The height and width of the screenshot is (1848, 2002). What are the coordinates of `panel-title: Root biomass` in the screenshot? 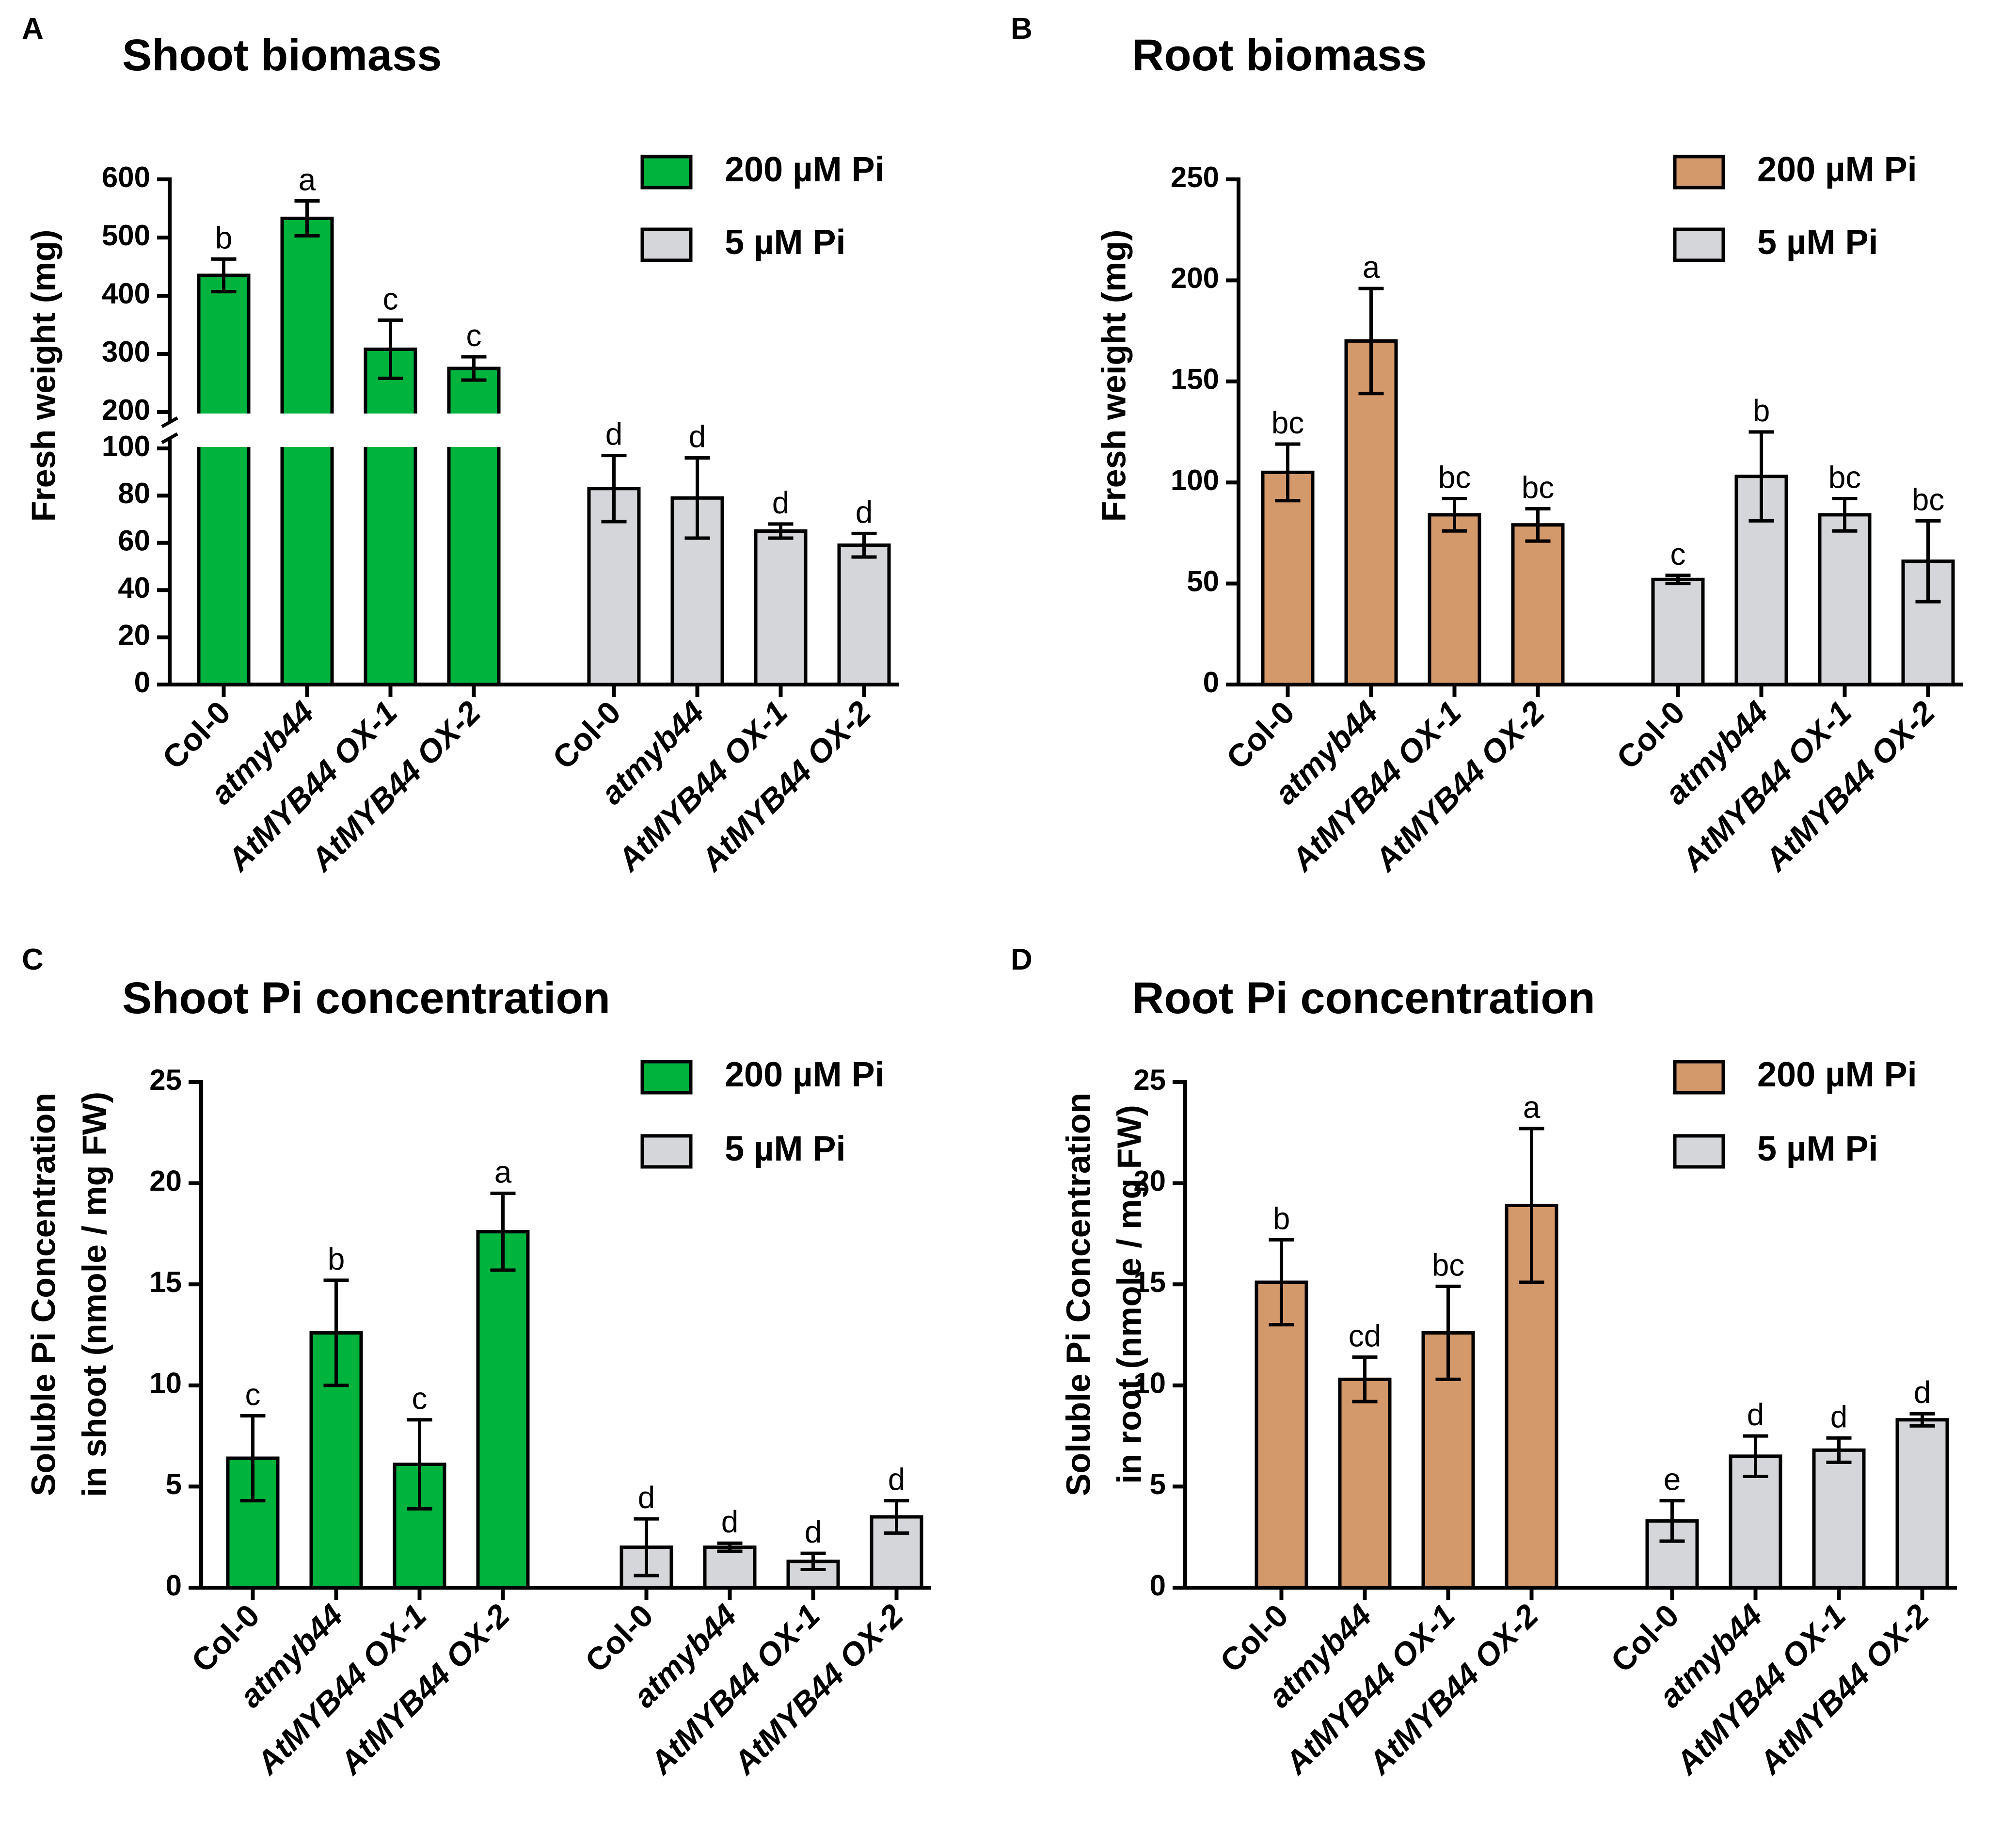 It's located at (1279, 55).